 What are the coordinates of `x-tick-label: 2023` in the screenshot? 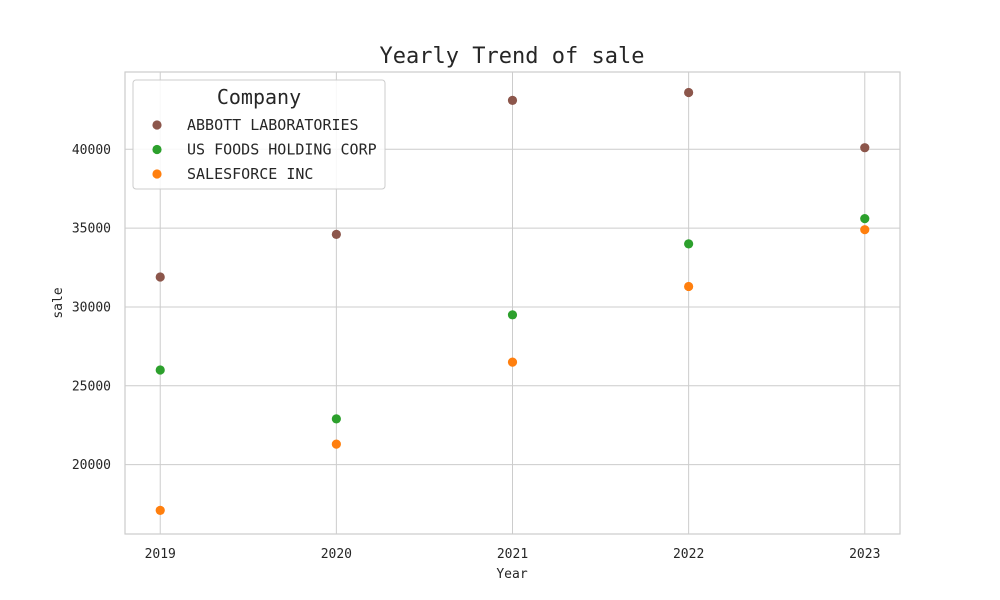 It's located at (864, 554).